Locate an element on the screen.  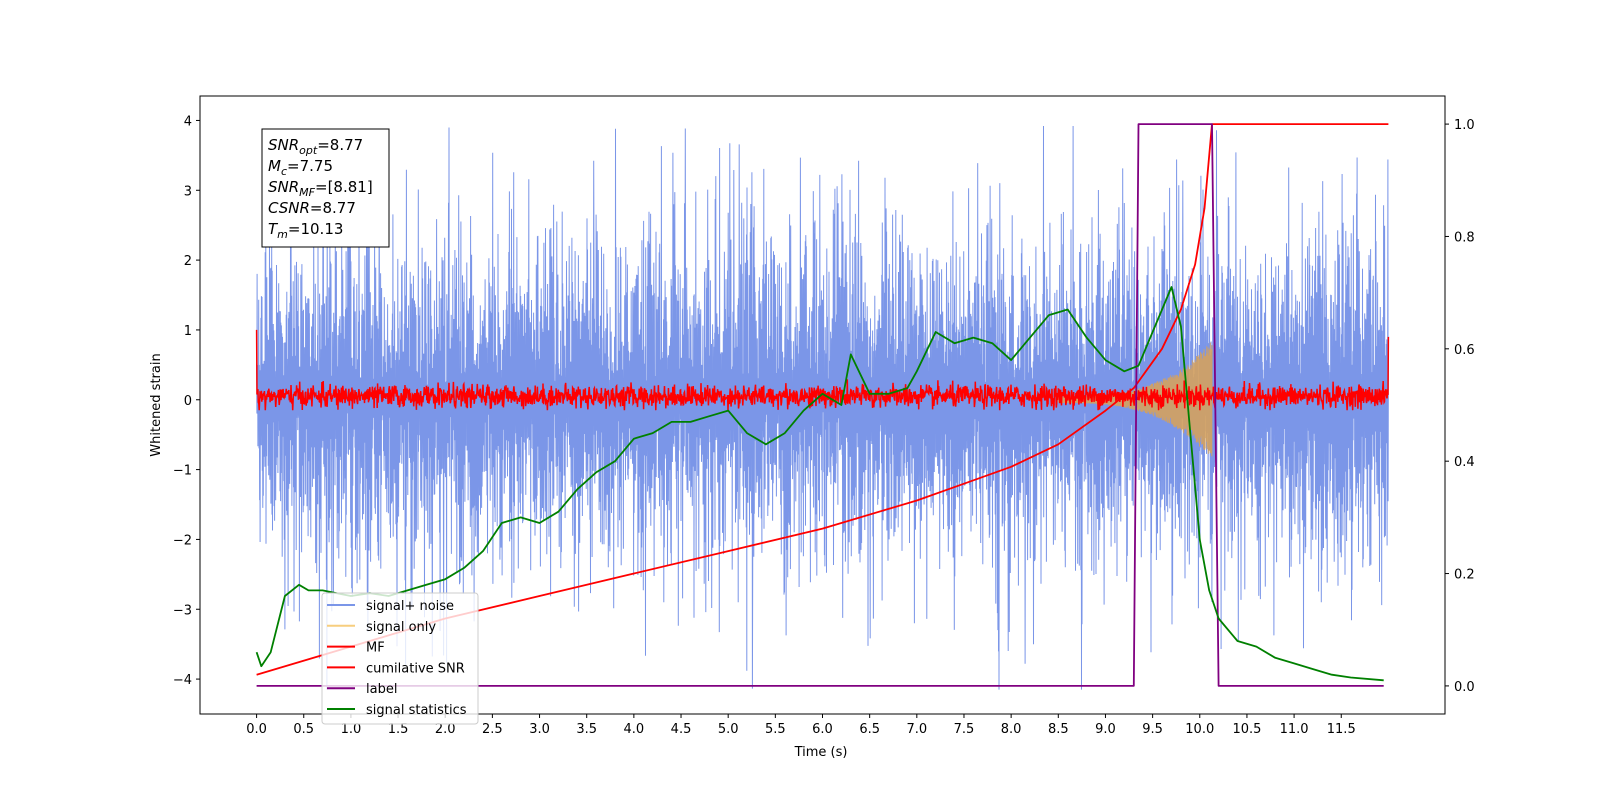
annotation-line: Mc=7.75 is located at coordinates (300, 167).